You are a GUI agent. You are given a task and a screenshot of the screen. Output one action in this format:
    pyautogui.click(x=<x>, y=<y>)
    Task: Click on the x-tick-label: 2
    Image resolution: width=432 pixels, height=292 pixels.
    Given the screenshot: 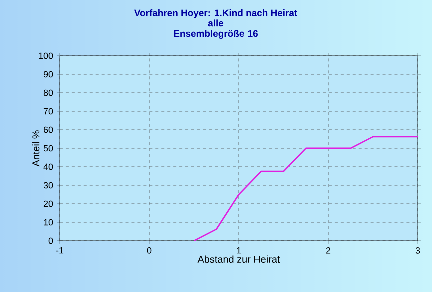 What is the action you would take?
    pyautogui.click(x=328, y=251)
    